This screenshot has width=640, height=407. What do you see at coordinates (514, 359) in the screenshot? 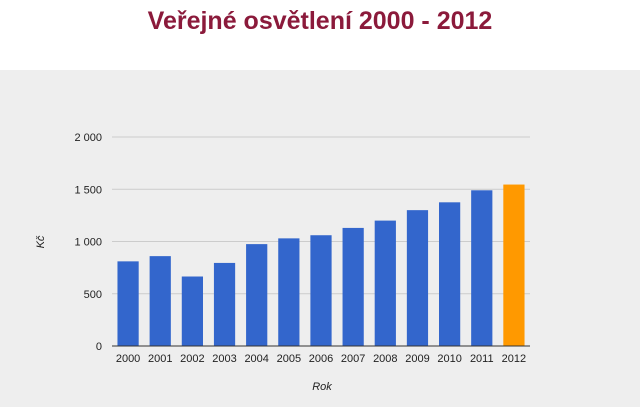
I see `x-tick-label: 2012` at bounding box center [514, 359].